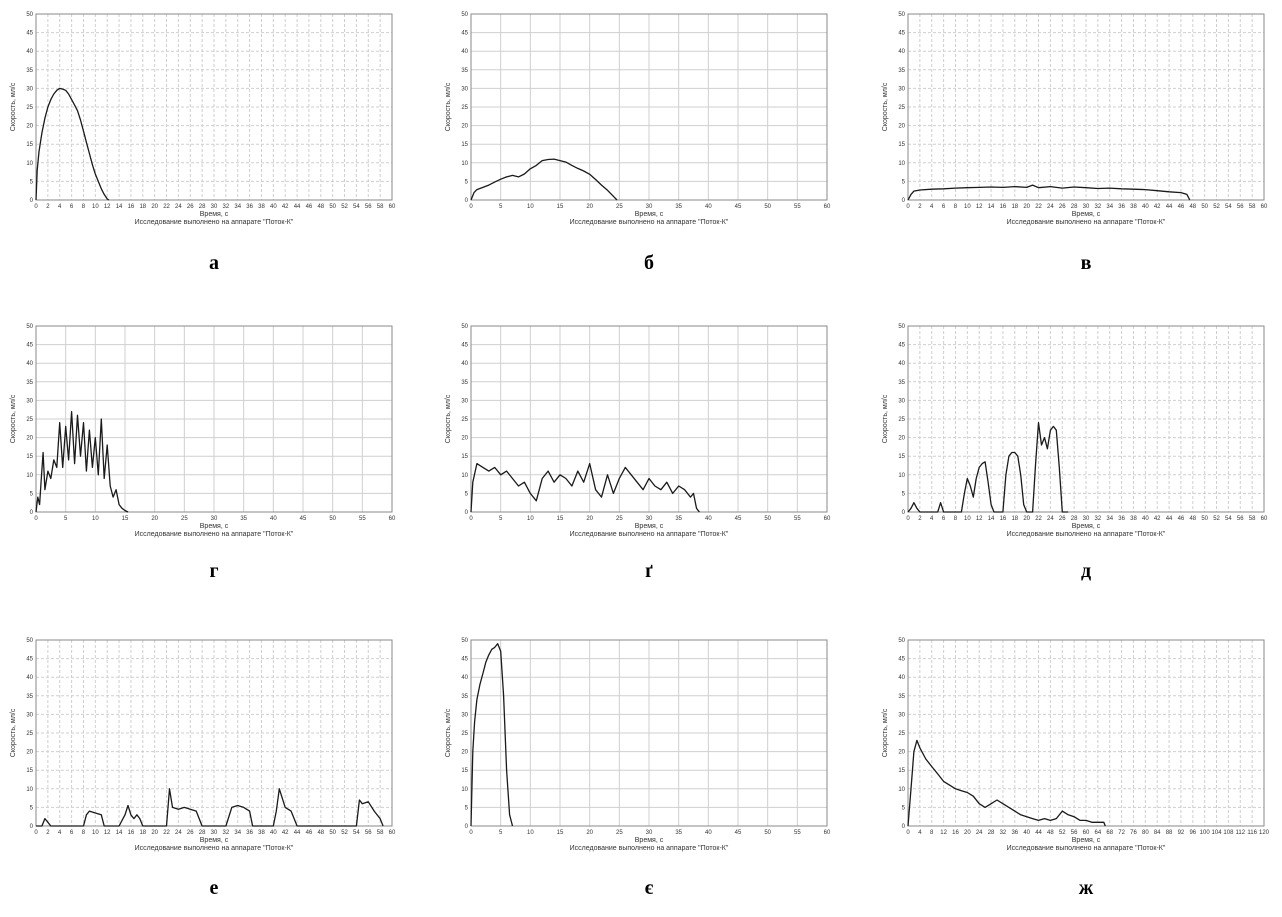 The height and width of the screenshot is (917, 1282). I want to click on panel-letter-label: б, so click(649, 263).